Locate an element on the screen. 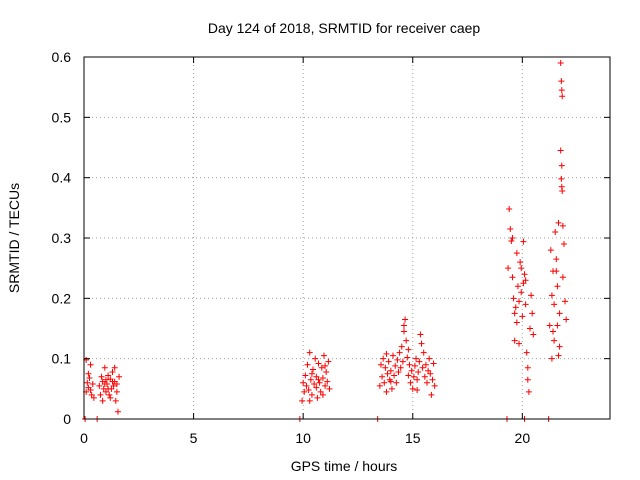 This screenshot has width=640, height=480. y-tick-label: 0.6 is located at coordinates (62, 57).